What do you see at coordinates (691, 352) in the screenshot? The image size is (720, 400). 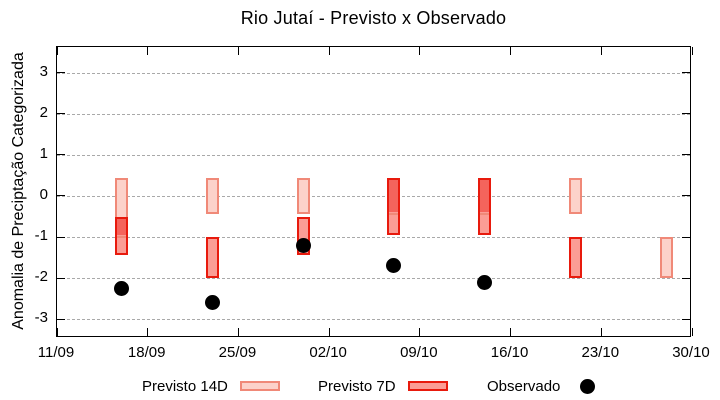 I see `x-tick-label: 30/10` at bounding box center [691, 352].